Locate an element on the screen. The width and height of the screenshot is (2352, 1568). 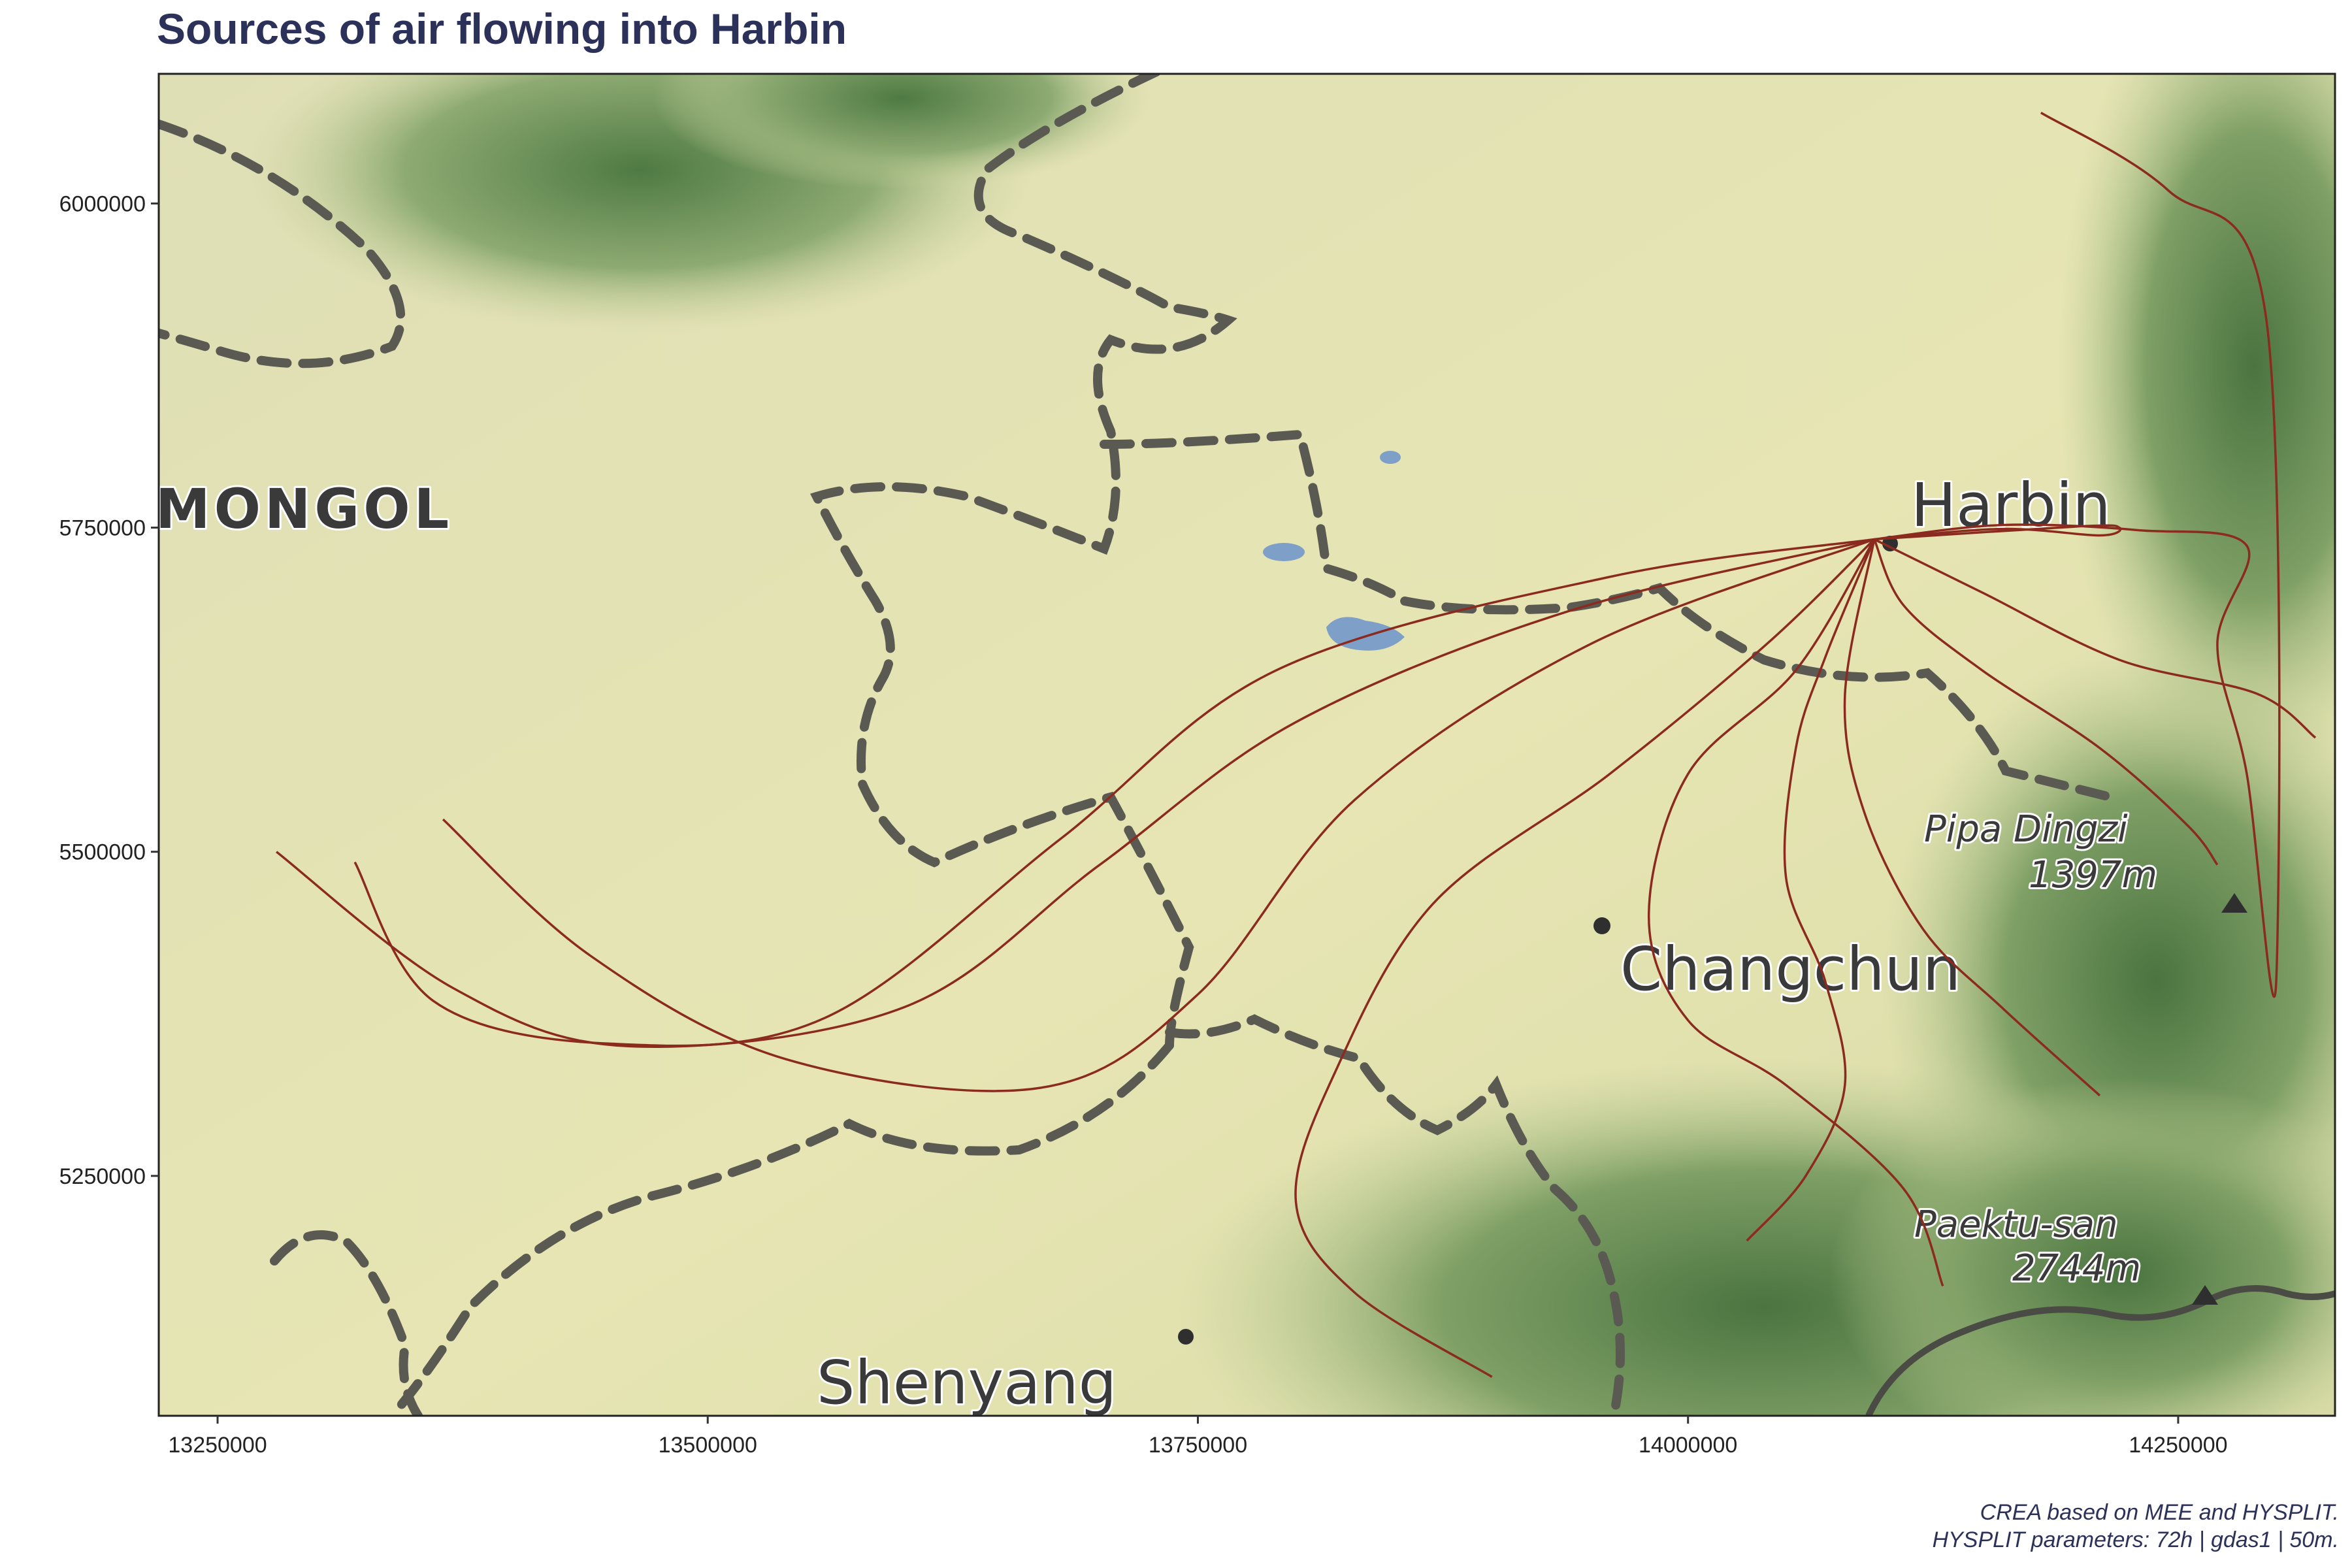
international-border is located at coordinates (2100, 1350).